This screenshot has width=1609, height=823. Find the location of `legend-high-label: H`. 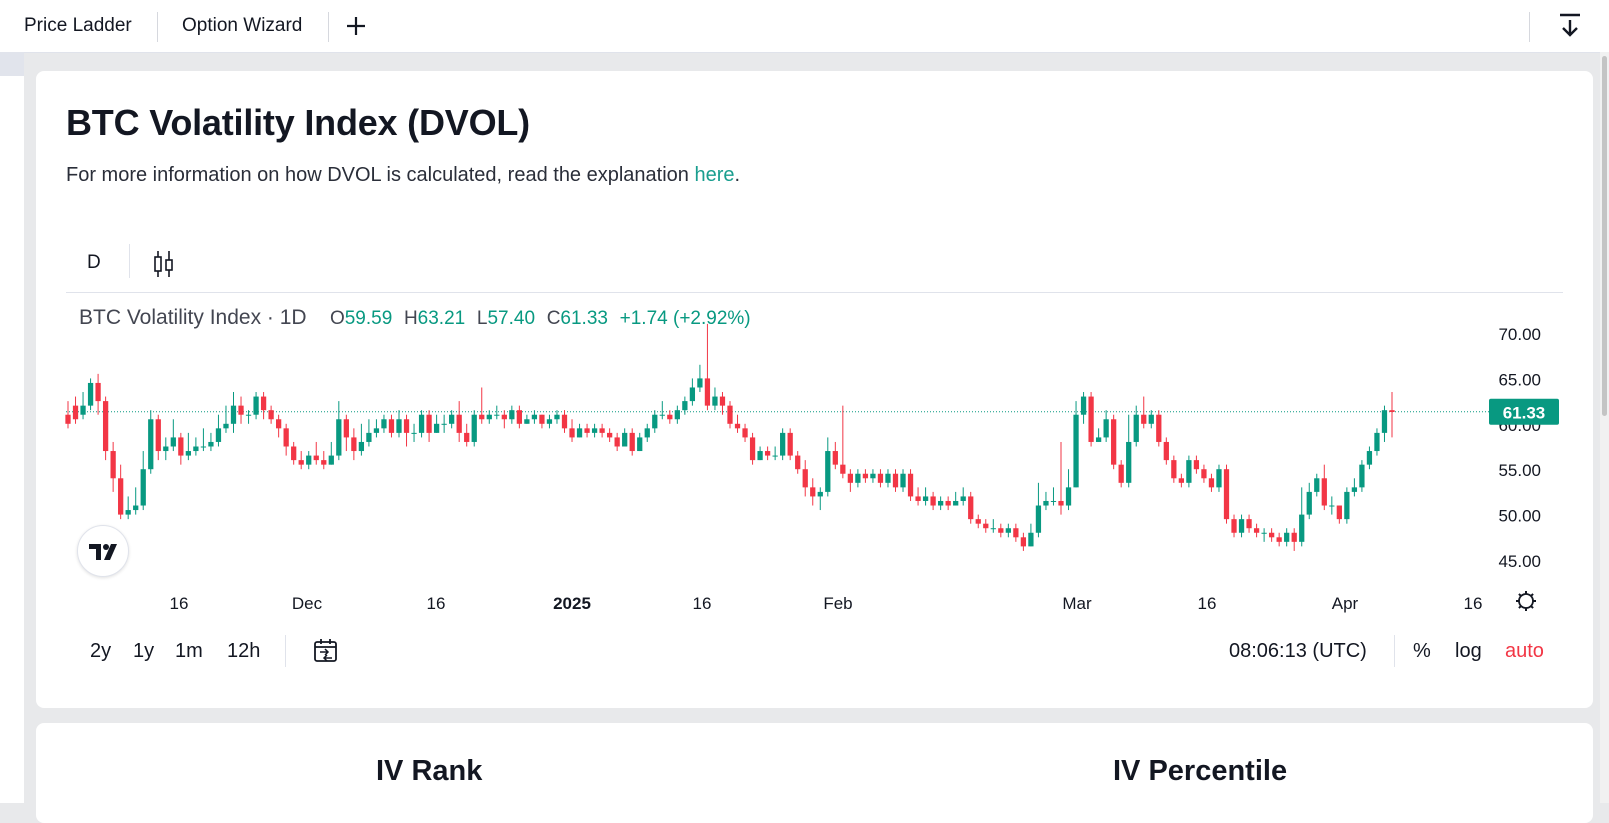

legend-high-label: H is located at coordinates (410, 318).